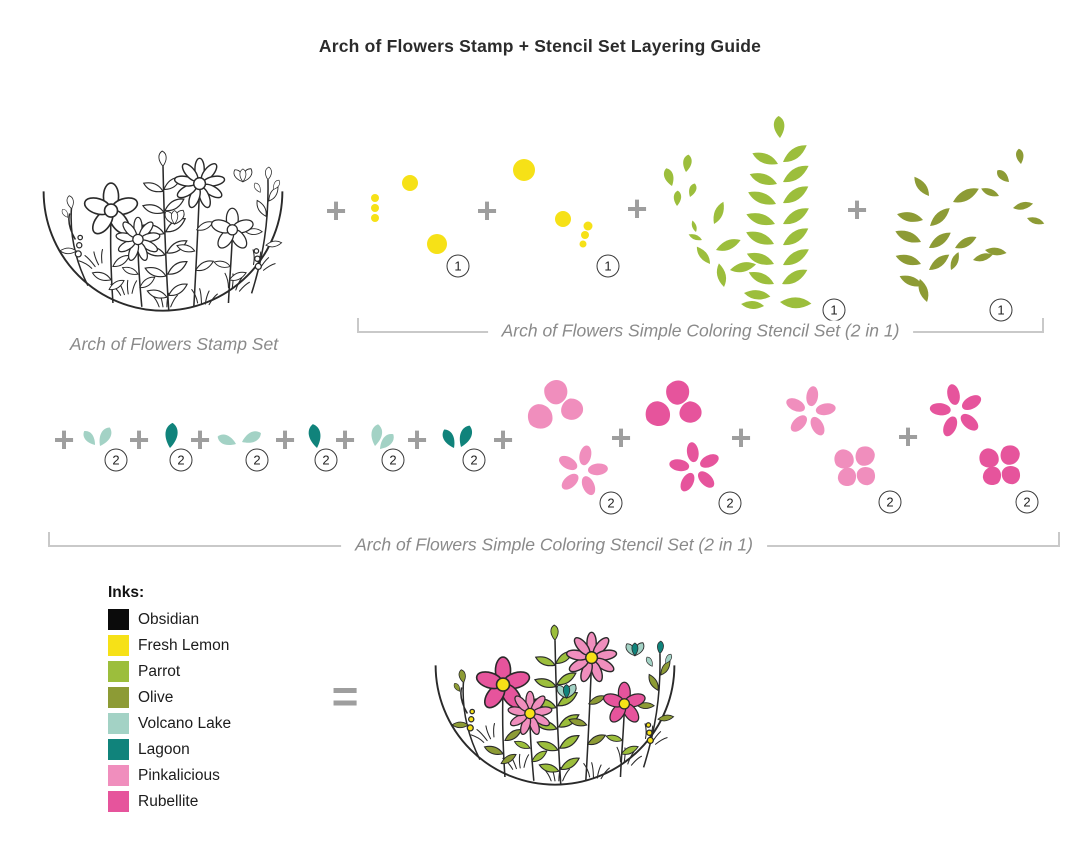 The image size is (1080, 862). What do you see at coordinates (118, 749) in the screenshot?
I see `ink-swatch-lagoon` at bounding box center [118, 749].